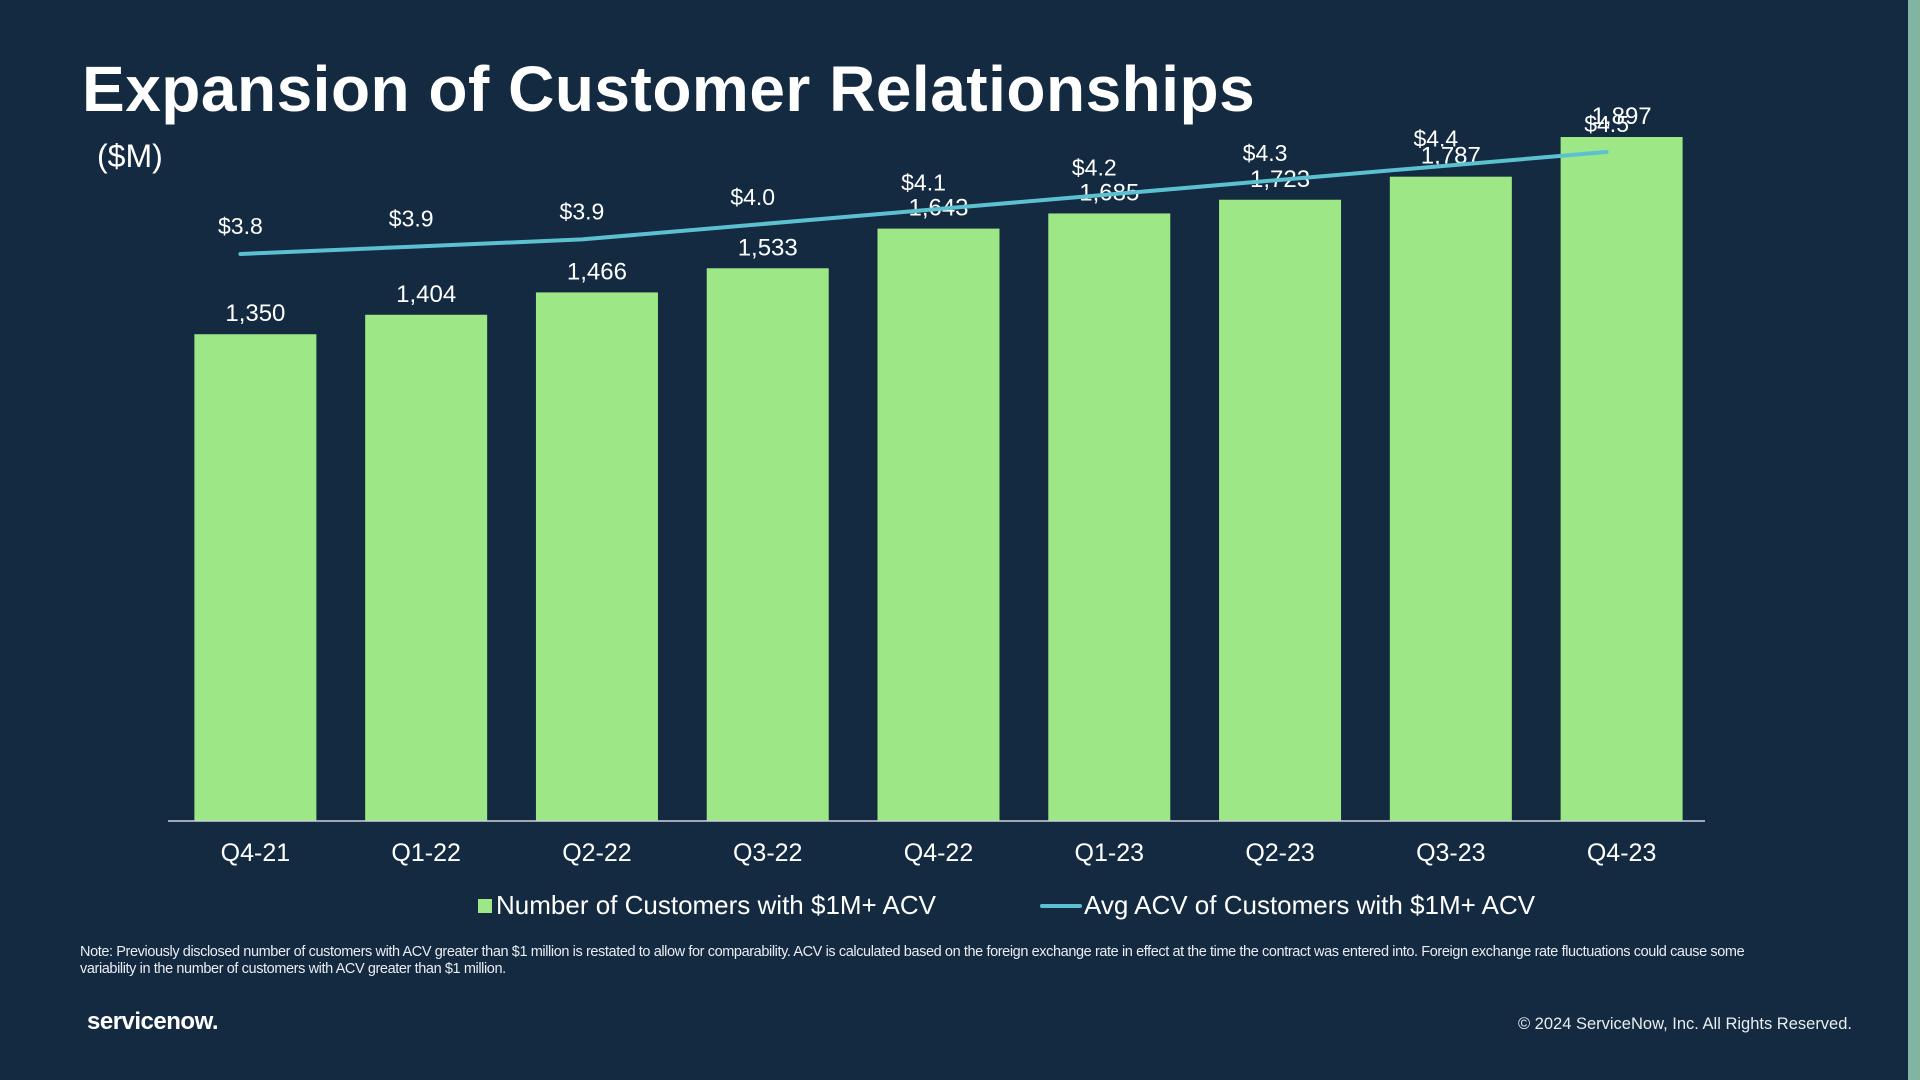 Image resolution: width=1920 pixels, height=1080 pixels. I want to click on line-point-label: $4.3, so click(1265, 153).